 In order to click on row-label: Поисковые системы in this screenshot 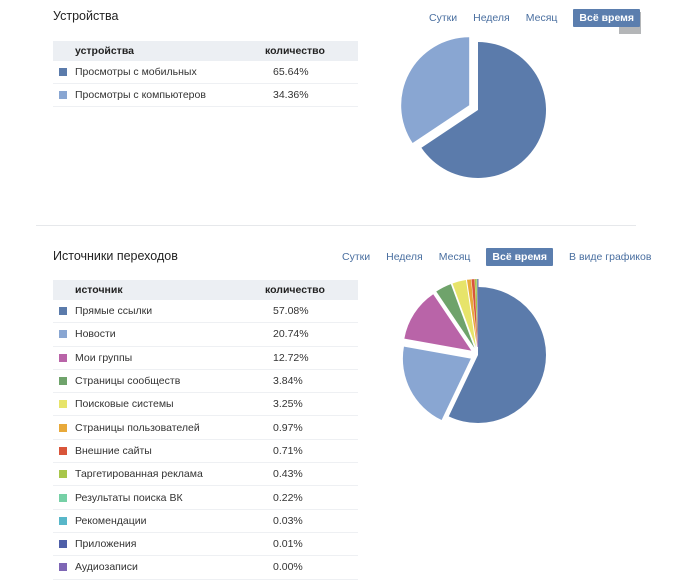, I will do `click(174, 404)`.